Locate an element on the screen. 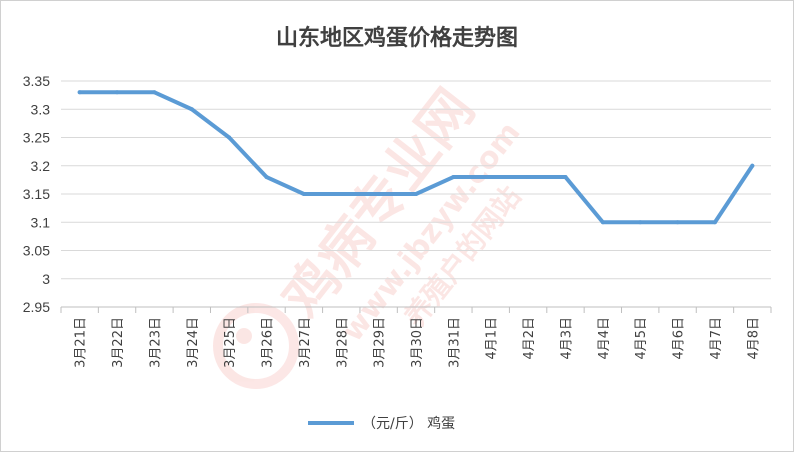  y-tick-label: 3.15 is located at coordinates (36, 194).